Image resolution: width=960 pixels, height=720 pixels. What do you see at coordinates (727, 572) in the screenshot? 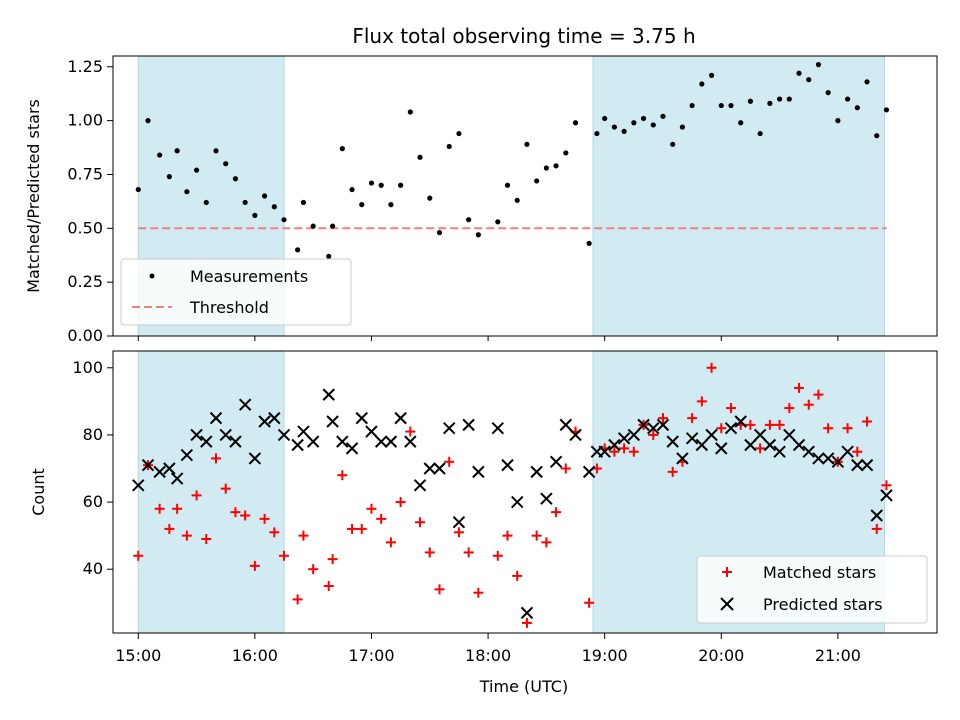
I see `legend-matched-marker` at bounding box center [727, 572].